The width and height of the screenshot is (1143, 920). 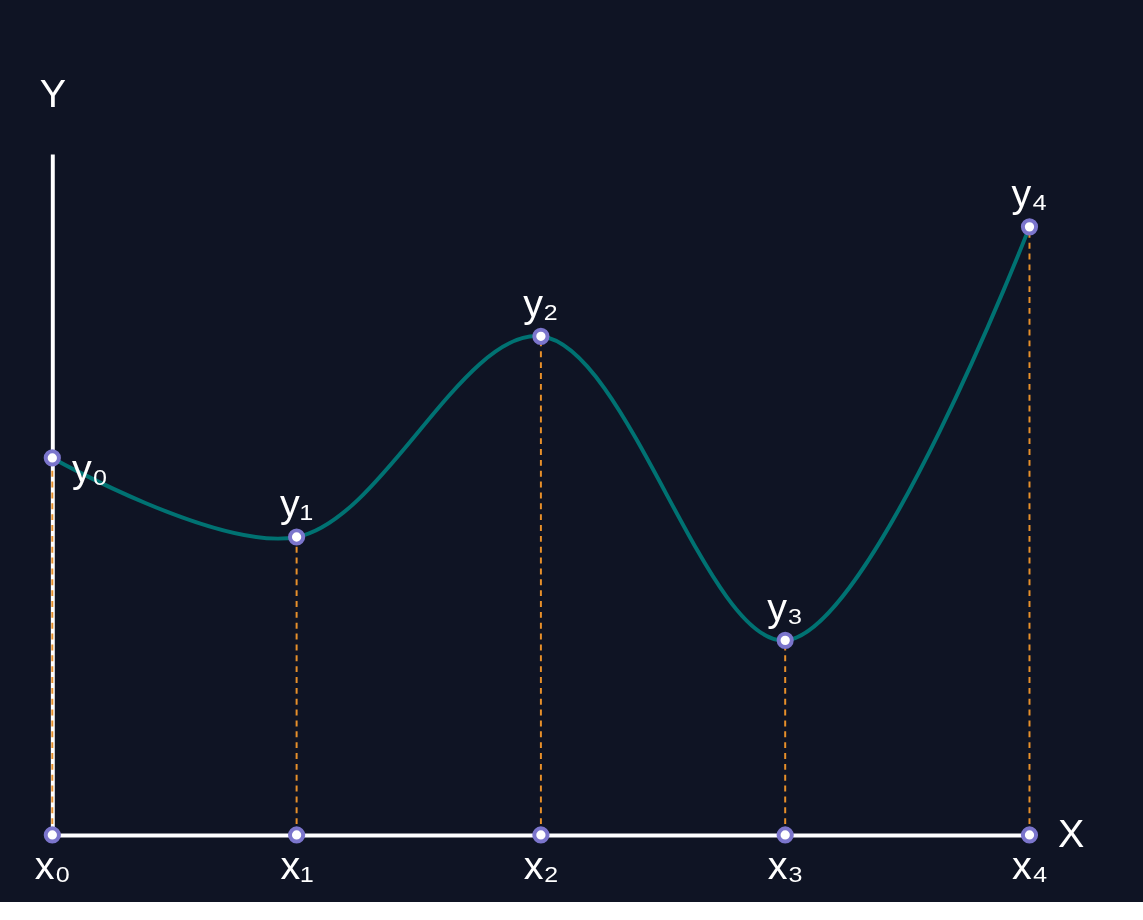 I want to click on annotation: y₂, so click(x=541, y=302).